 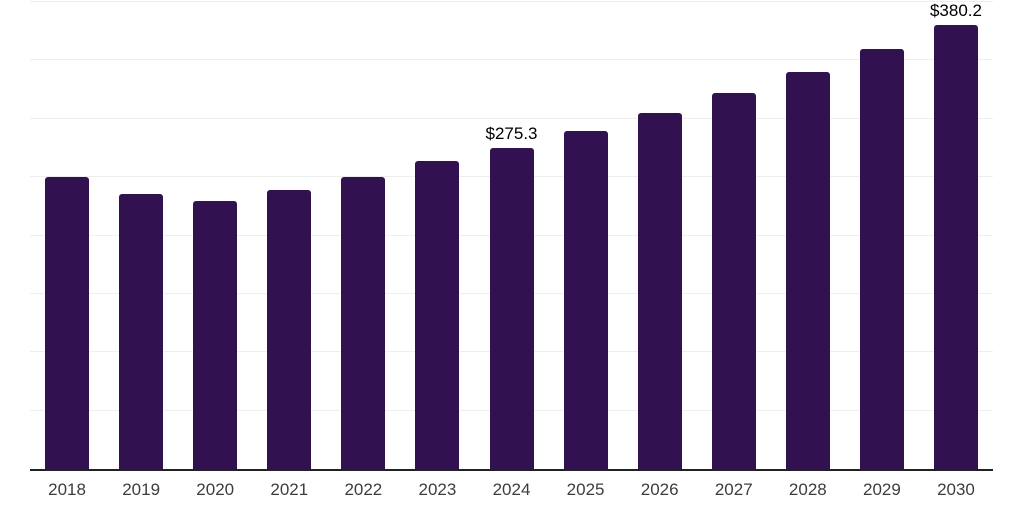 What do you see at coordinates (955, 11) in the screenshot?
I see `value-label-2030: $380.2` at bounding box center [955, 11].